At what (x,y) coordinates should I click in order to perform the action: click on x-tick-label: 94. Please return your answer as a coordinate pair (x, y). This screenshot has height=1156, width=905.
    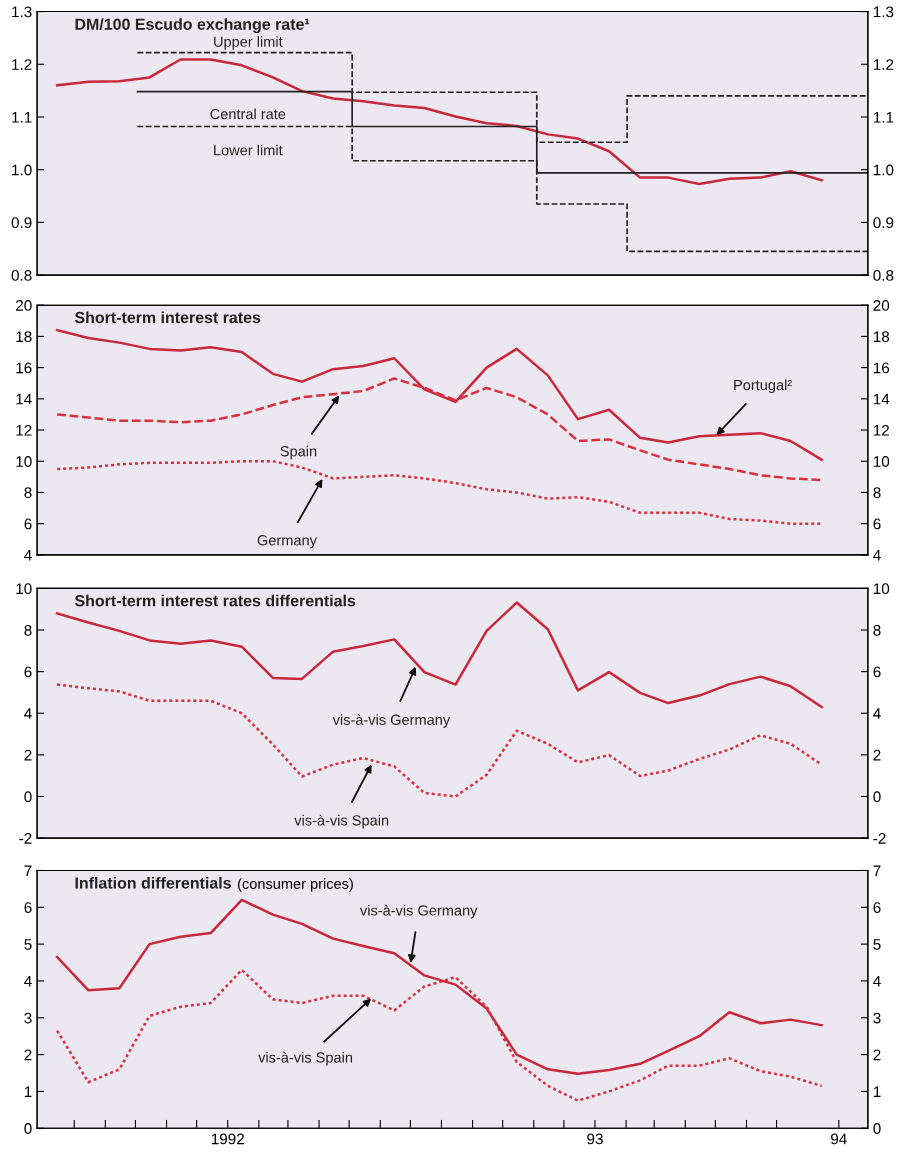
    Looking at the image, I should click on (839, 1139).